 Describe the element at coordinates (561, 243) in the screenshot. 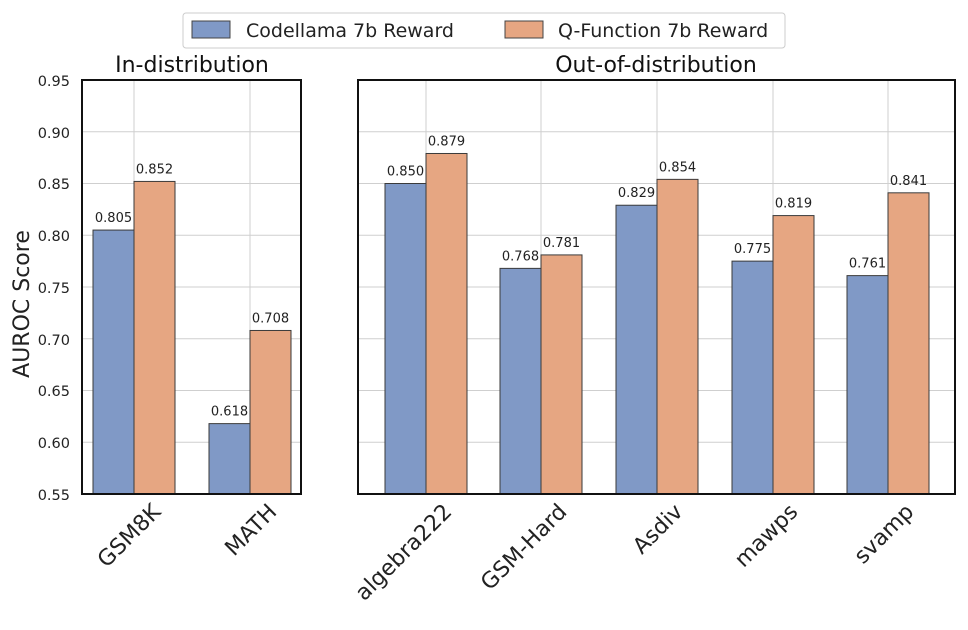

I see `bar-value-label: 0.781` at that location.